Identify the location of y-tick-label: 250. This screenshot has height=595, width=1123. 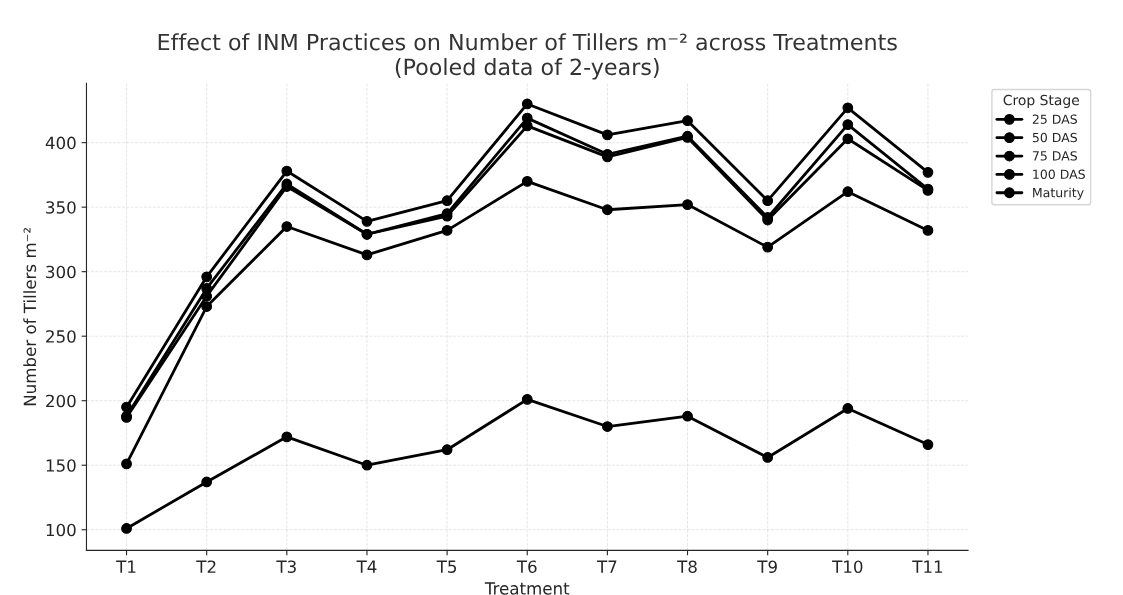
(61, 336).